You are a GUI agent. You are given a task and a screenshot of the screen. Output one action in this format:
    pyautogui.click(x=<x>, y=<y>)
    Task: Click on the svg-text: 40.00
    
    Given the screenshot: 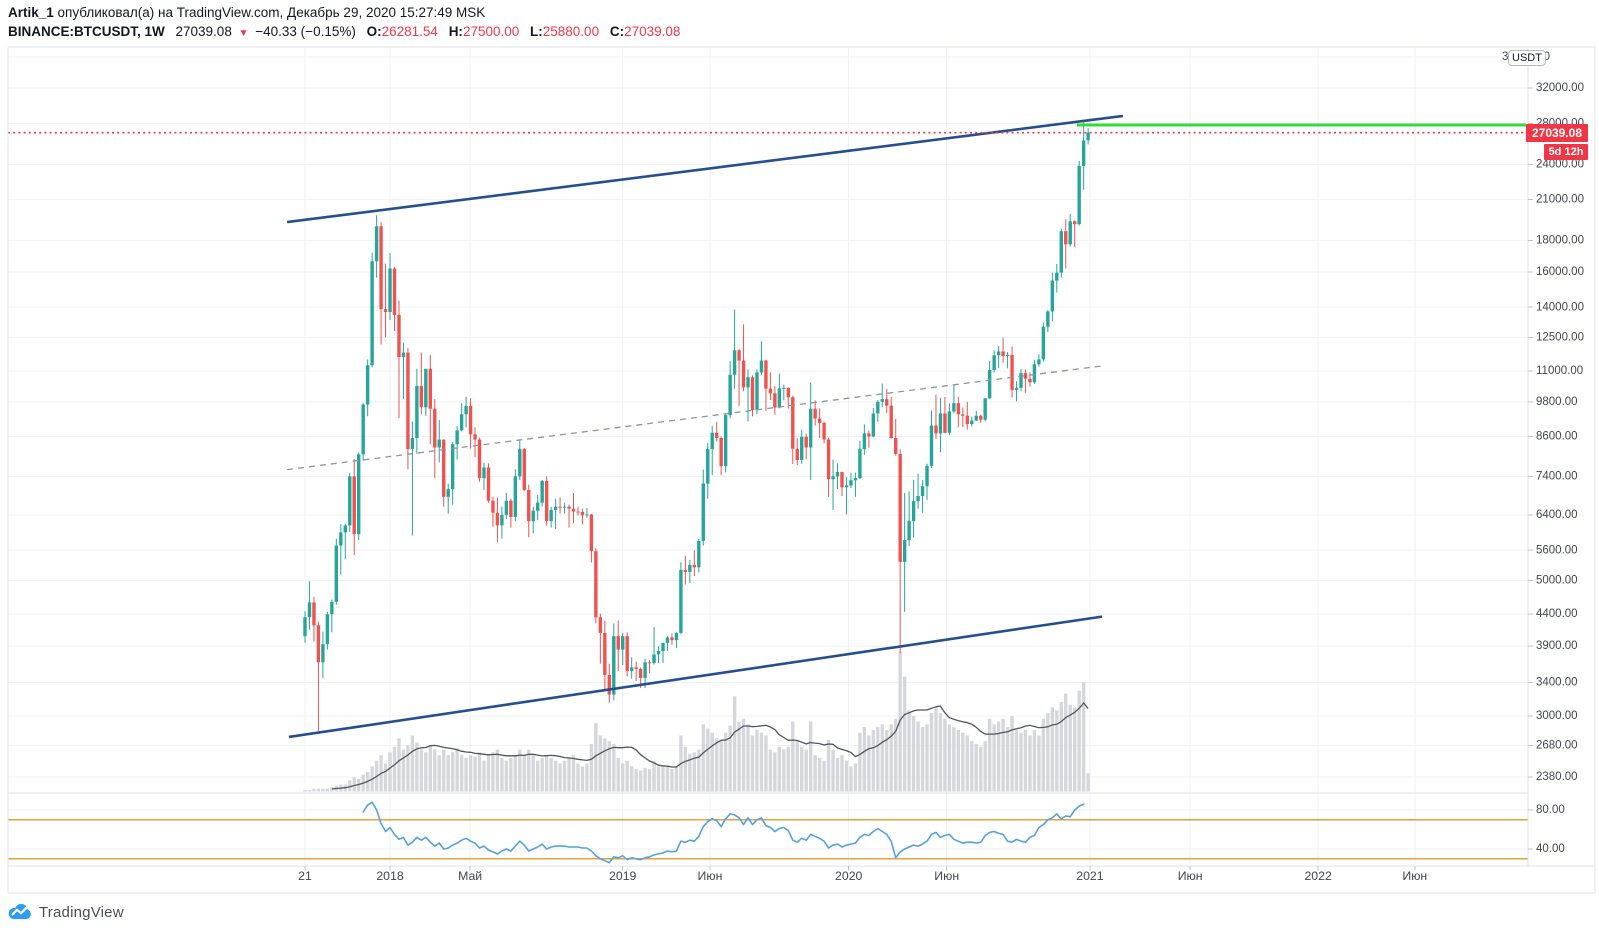 What is the action you would take?
    pyautogui.click(x=1550, y=849)
    